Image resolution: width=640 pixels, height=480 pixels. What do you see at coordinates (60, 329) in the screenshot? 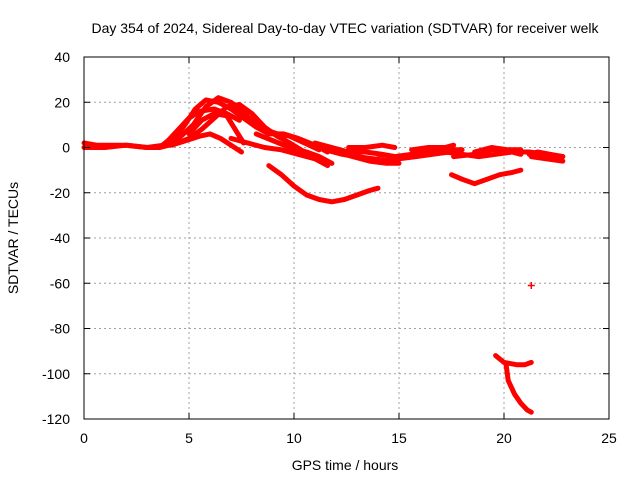
I see `y-tick-label: -80` at bounding box center [60, 329].